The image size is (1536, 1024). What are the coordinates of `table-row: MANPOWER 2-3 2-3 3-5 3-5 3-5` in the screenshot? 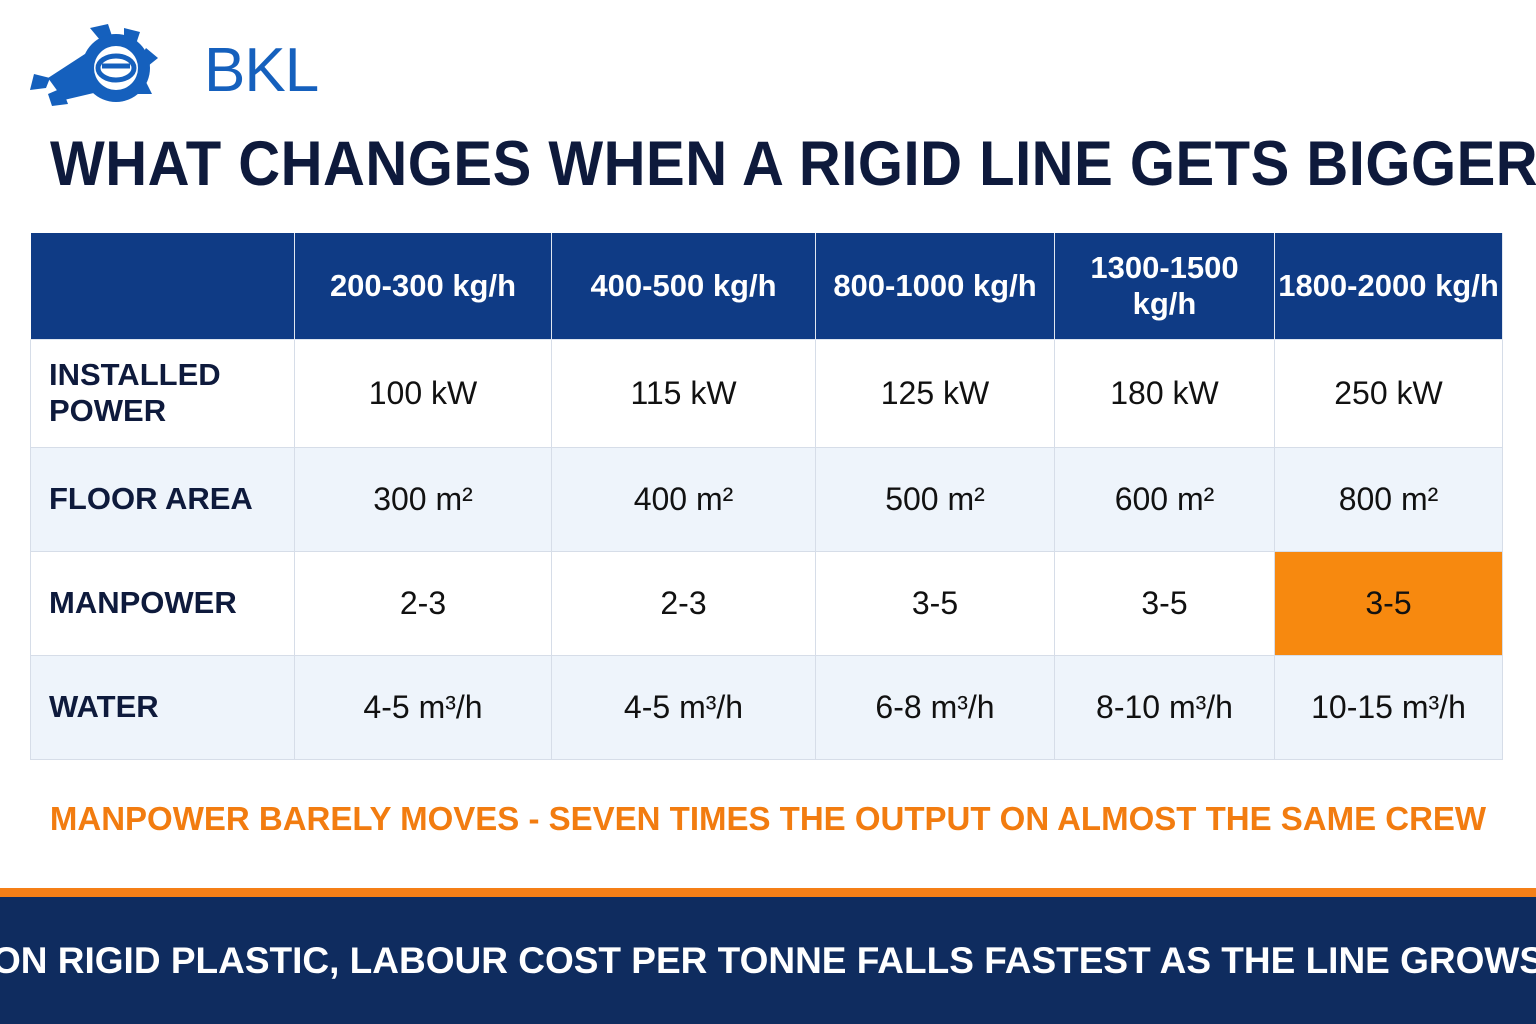 It's located at (766, 603).